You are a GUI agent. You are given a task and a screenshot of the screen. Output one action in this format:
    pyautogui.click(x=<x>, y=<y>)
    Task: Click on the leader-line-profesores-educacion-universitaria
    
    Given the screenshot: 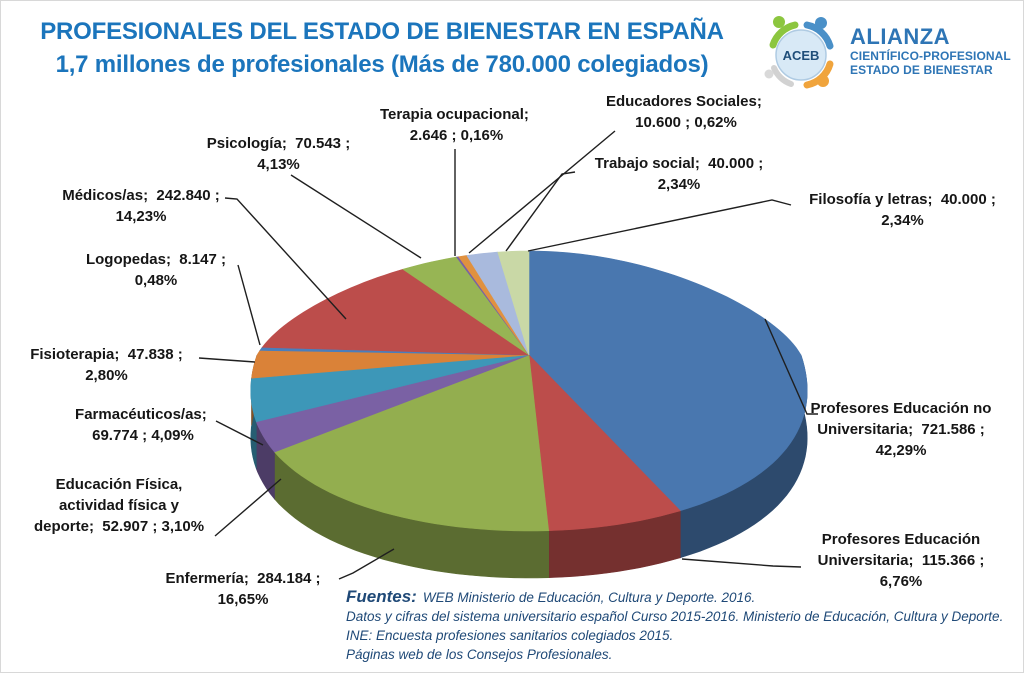 What is the action you would take?
    pyautogui.click(x=741, y=563)
    